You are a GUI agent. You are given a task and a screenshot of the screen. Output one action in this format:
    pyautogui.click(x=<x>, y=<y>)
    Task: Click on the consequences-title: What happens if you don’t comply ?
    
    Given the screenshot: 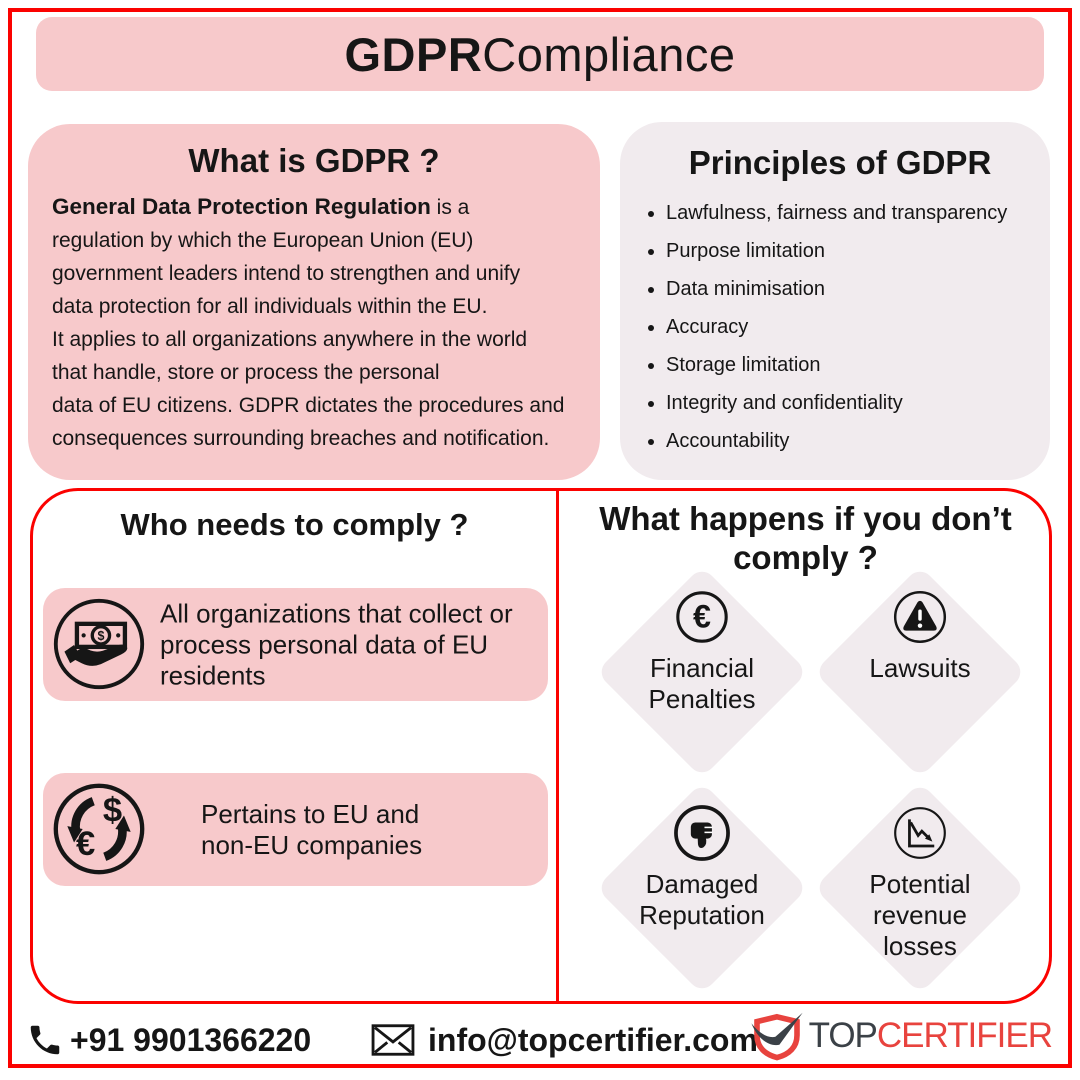 What is the action you would take?
    pyautogui.click(x=805, y=538)
    